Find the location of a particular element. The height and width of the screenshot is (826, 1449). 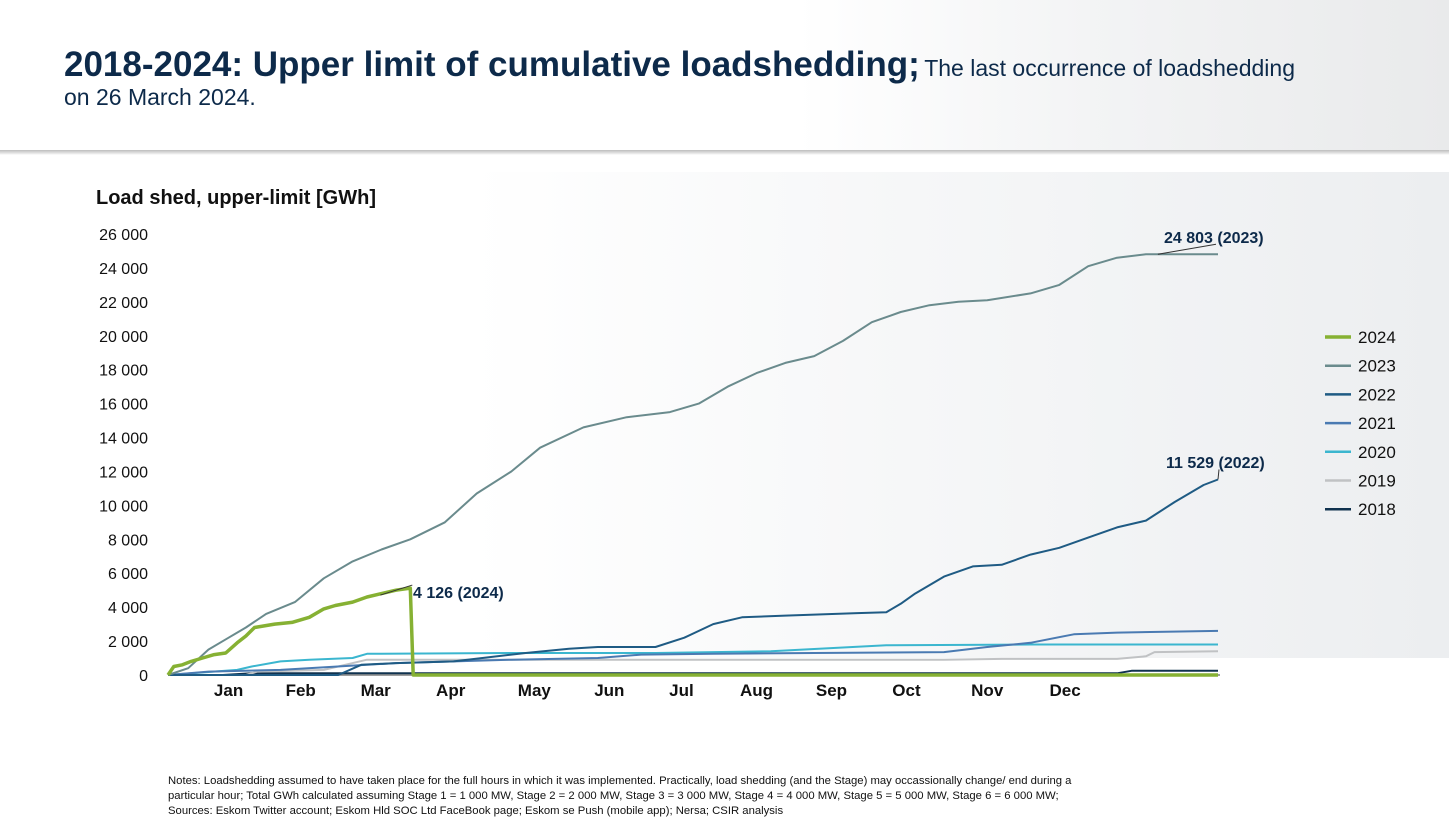

series-line-2021 is located at coordinates (693, 652).